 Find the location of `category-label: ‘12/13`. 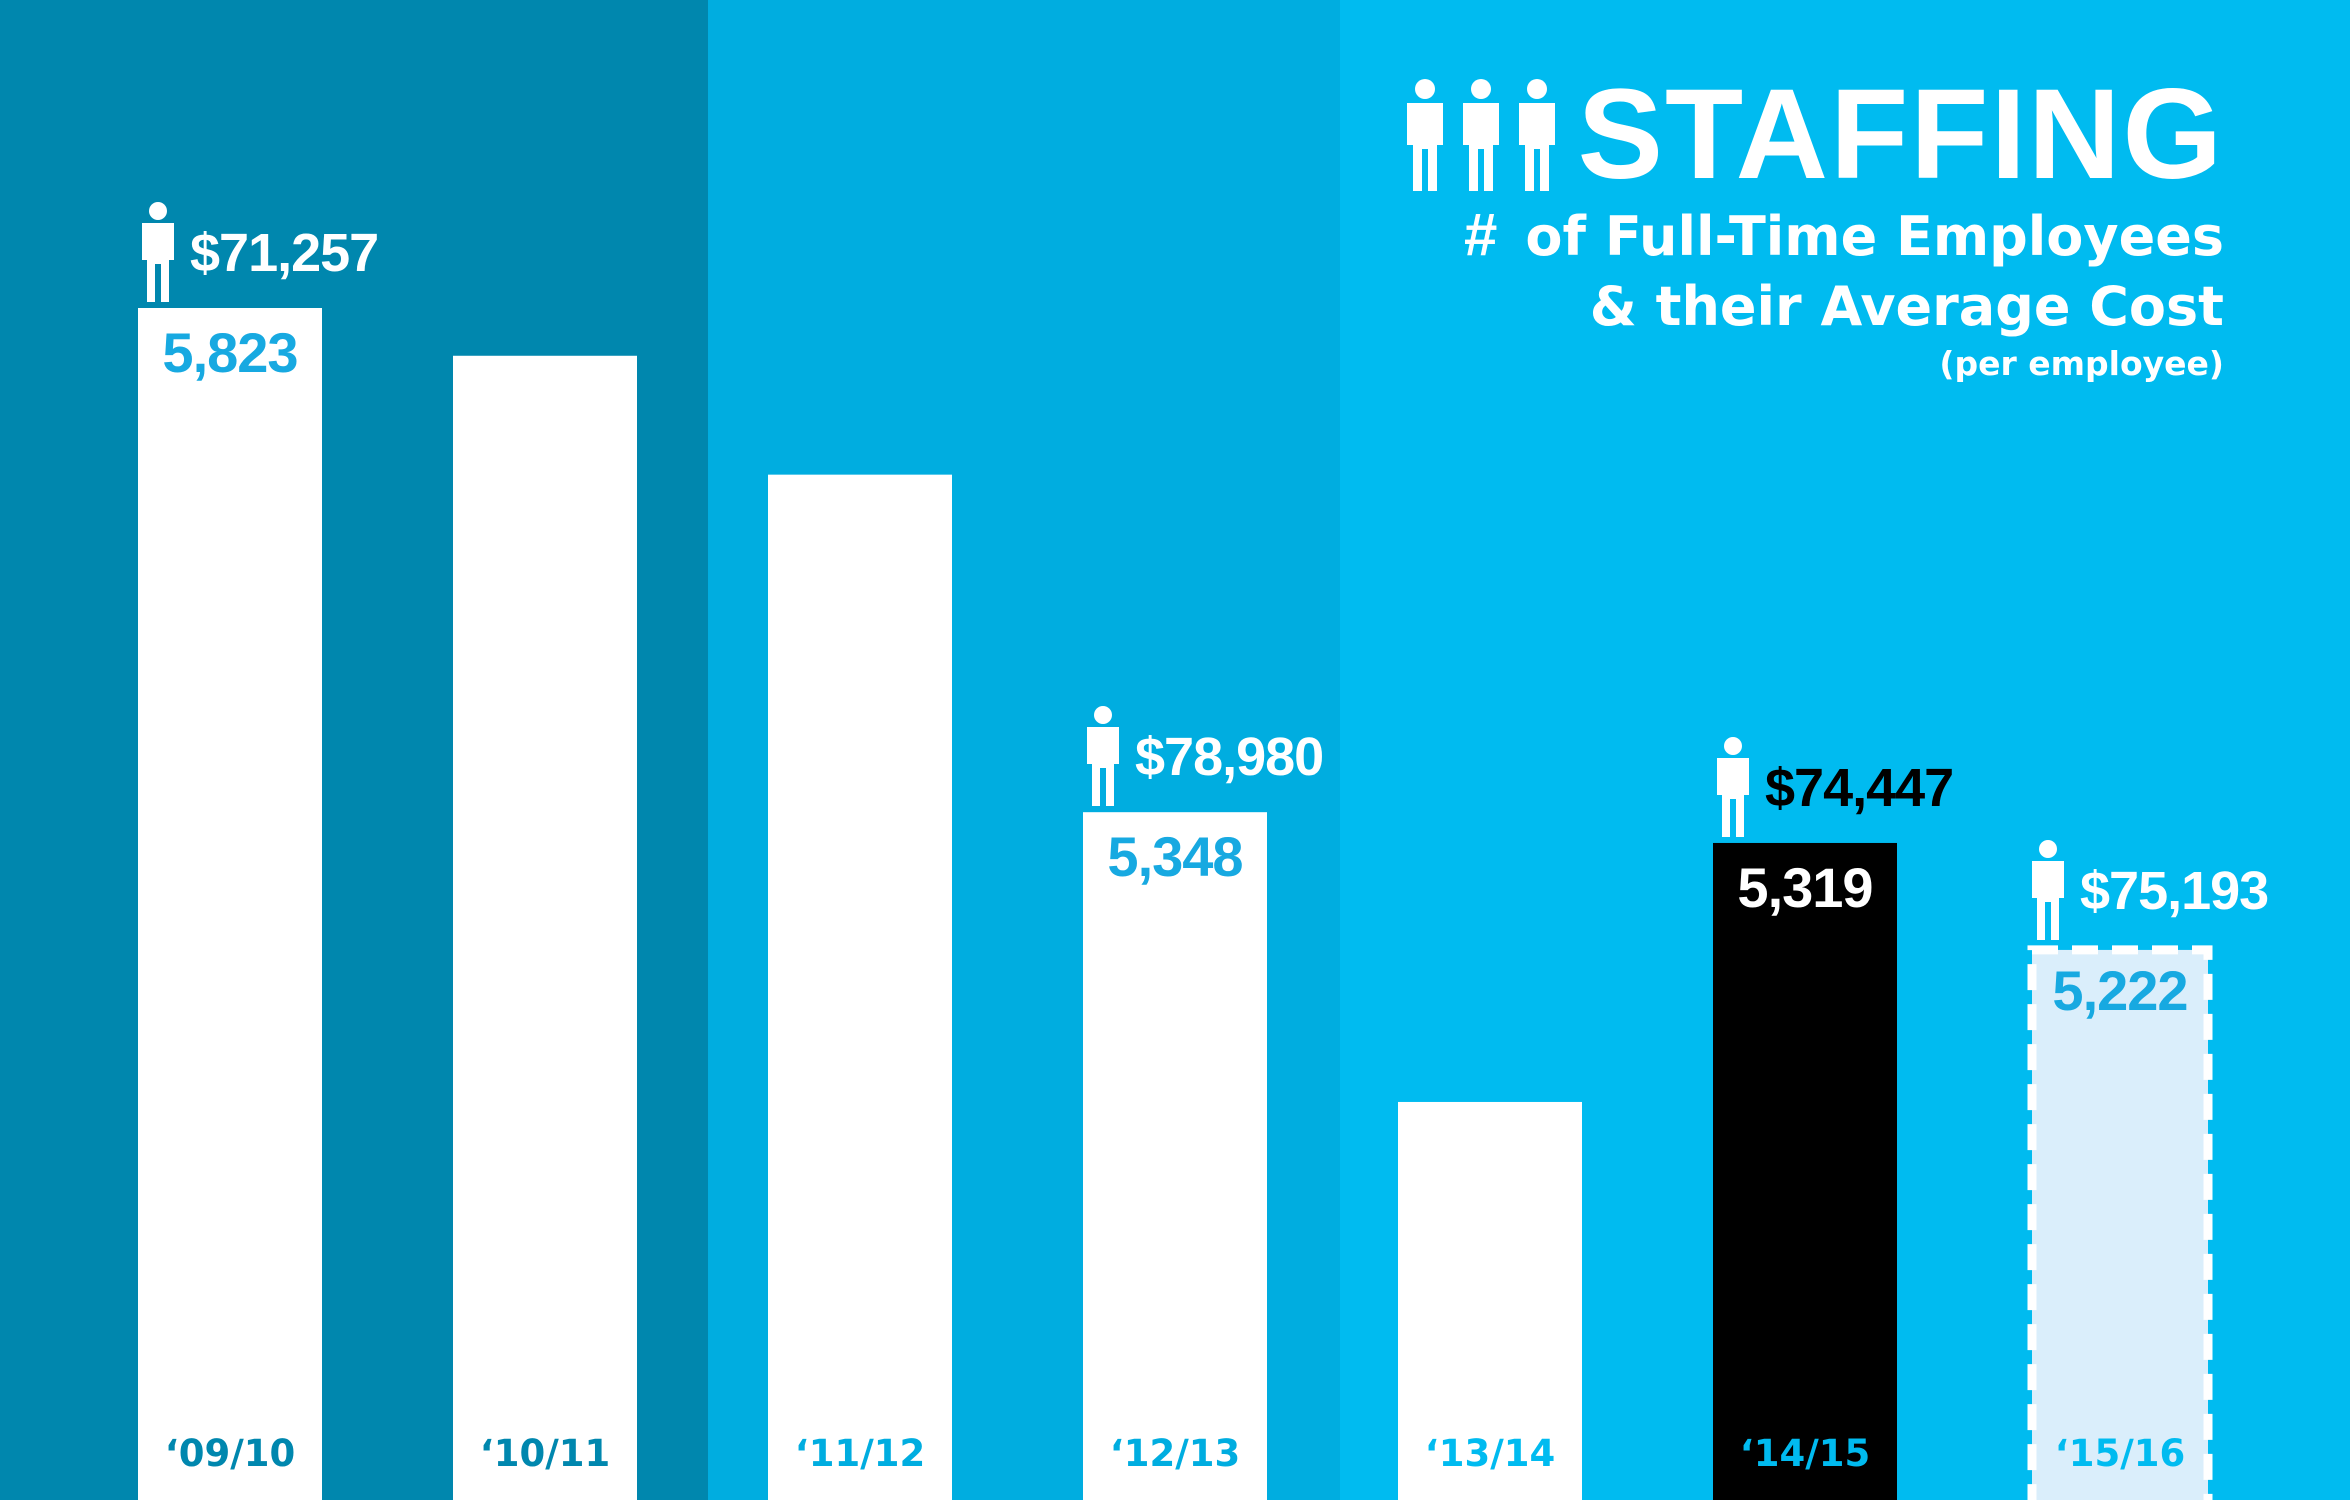

category-label: ‘12/13 is located at coordinates (1175, 1453).